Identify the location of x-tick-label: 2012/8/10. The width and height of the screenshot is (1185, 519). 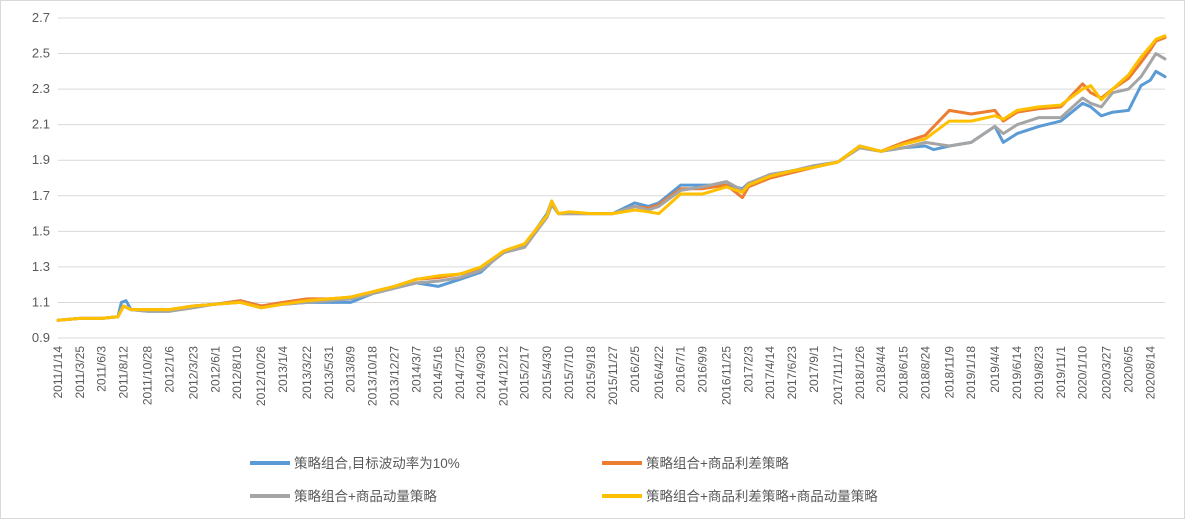
(237, 373).